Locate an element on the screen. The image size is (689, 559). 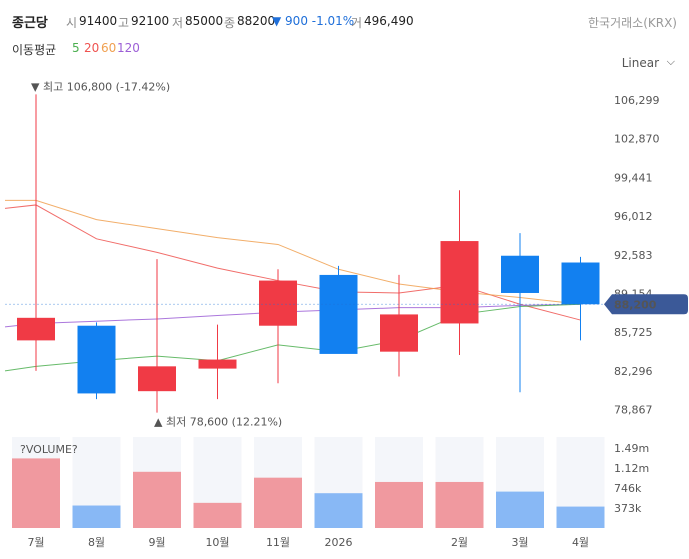
x-tick-label: 4월 is located at coordinates (580, 542).